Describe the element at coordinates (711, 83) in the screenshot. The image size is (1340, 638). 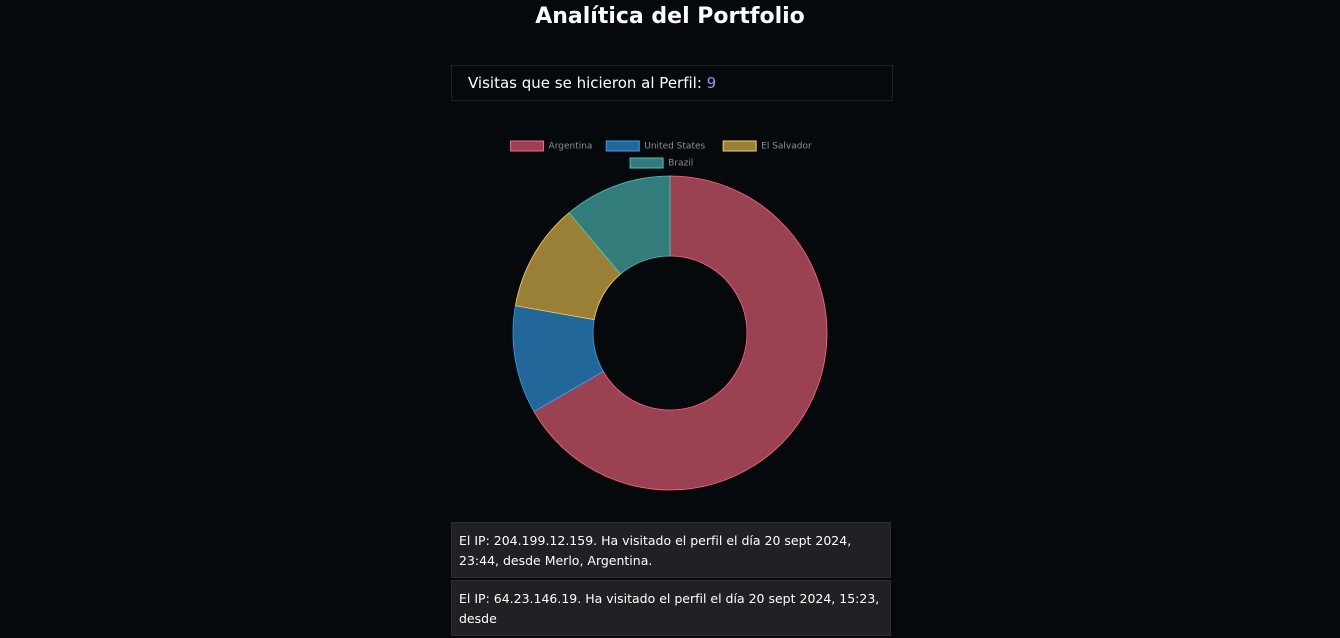
I see `visits-count: 9` at that location.